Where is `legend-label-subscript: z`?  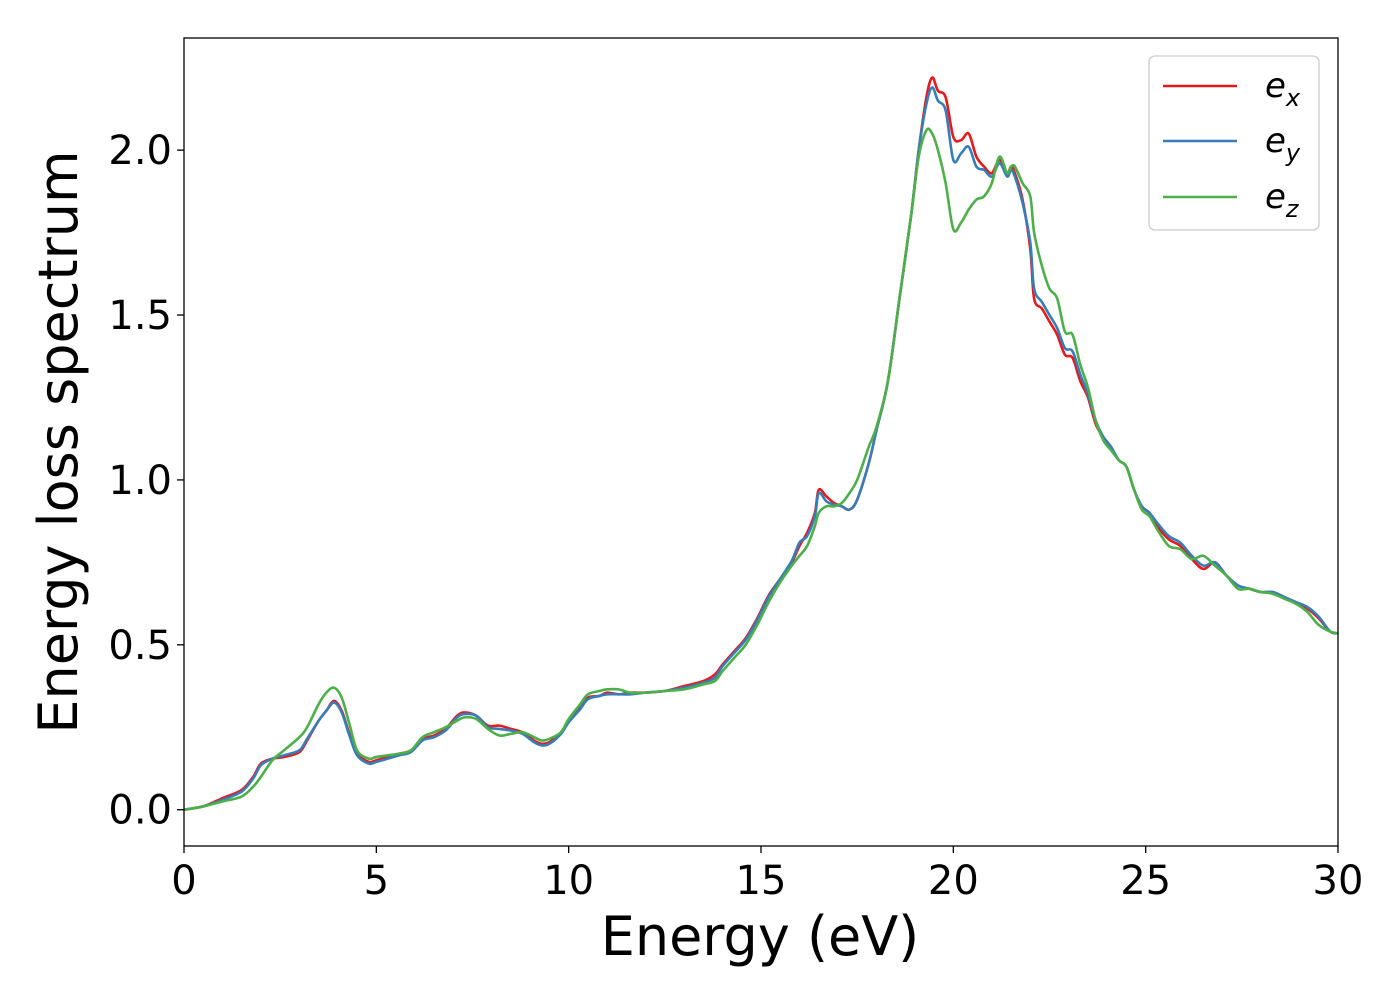
legend-label-subscript: z is located at coordinates (1292, 209).